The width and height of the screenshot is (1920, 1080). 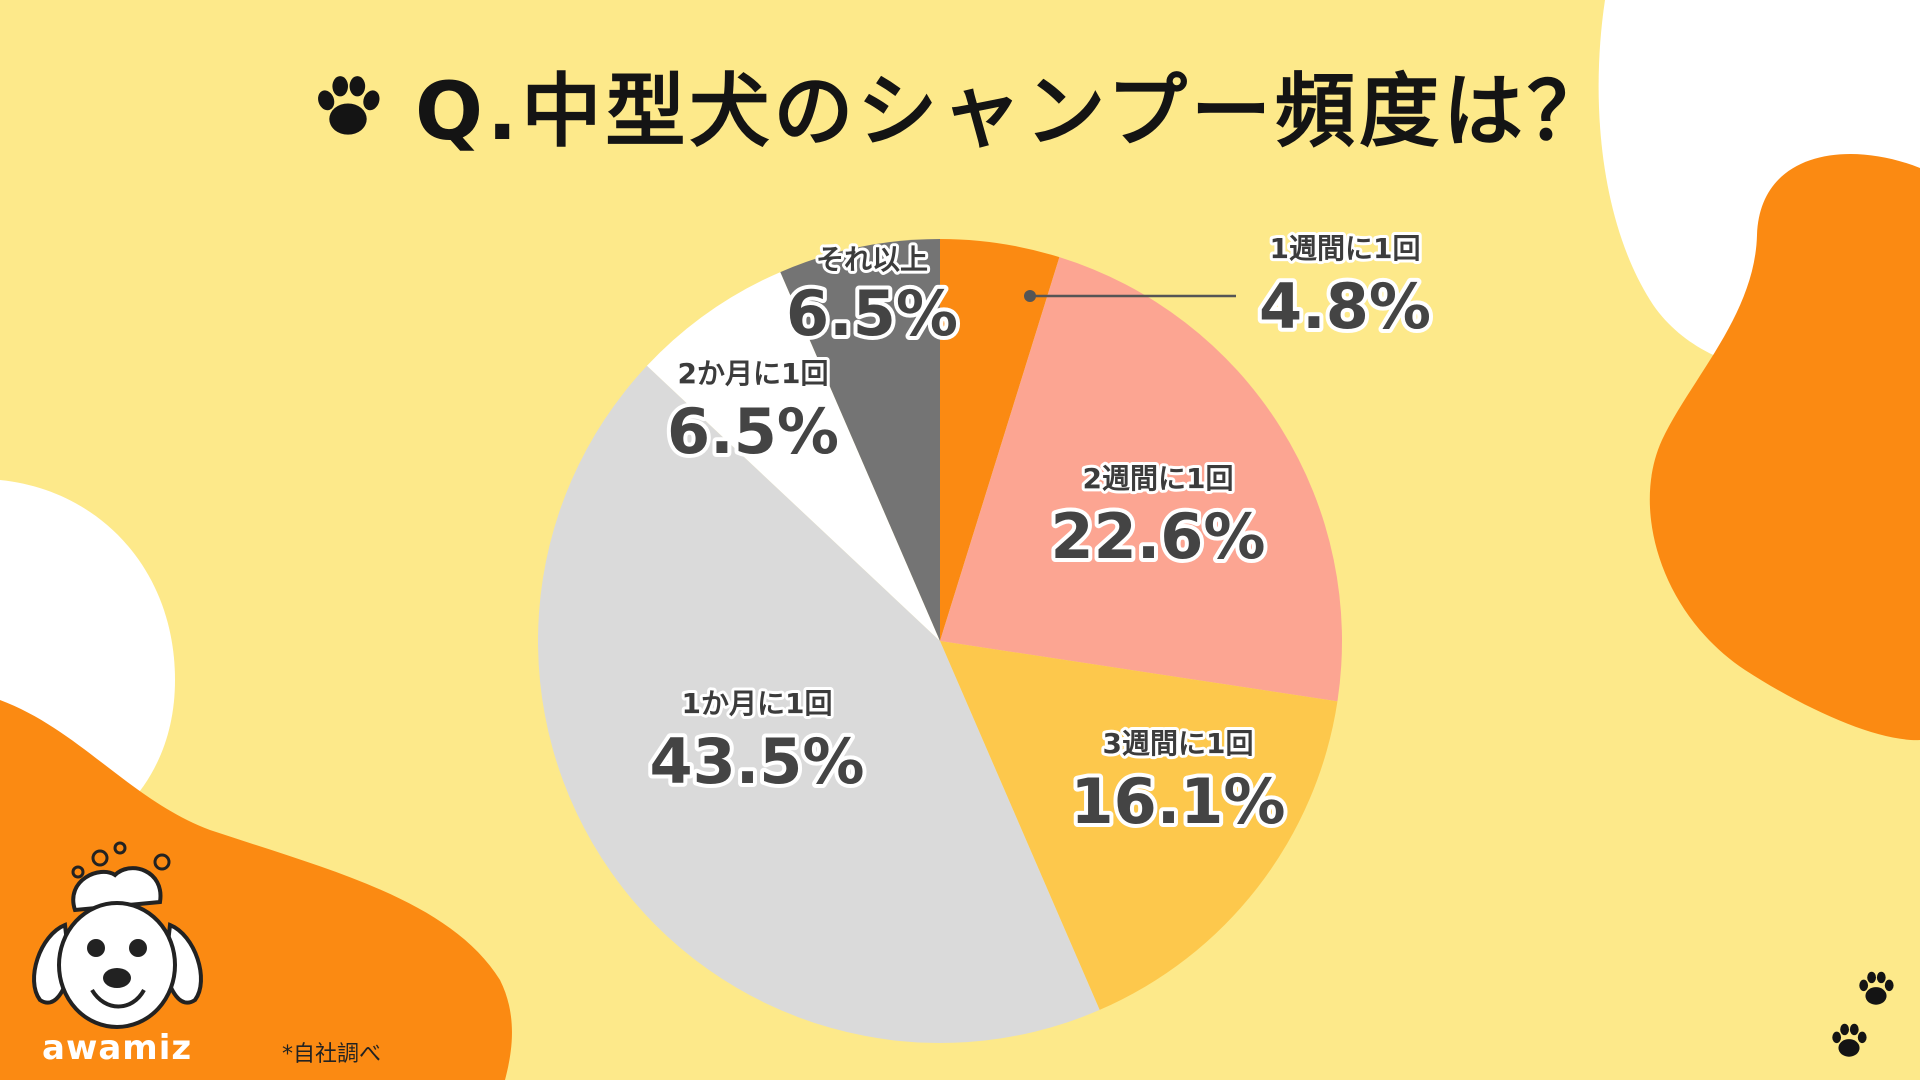 What do you see at coordinates (1158, 478) in the screenshot?
I see `slice-category-label: 2週間に1回` at bounding box center [1158, 478].